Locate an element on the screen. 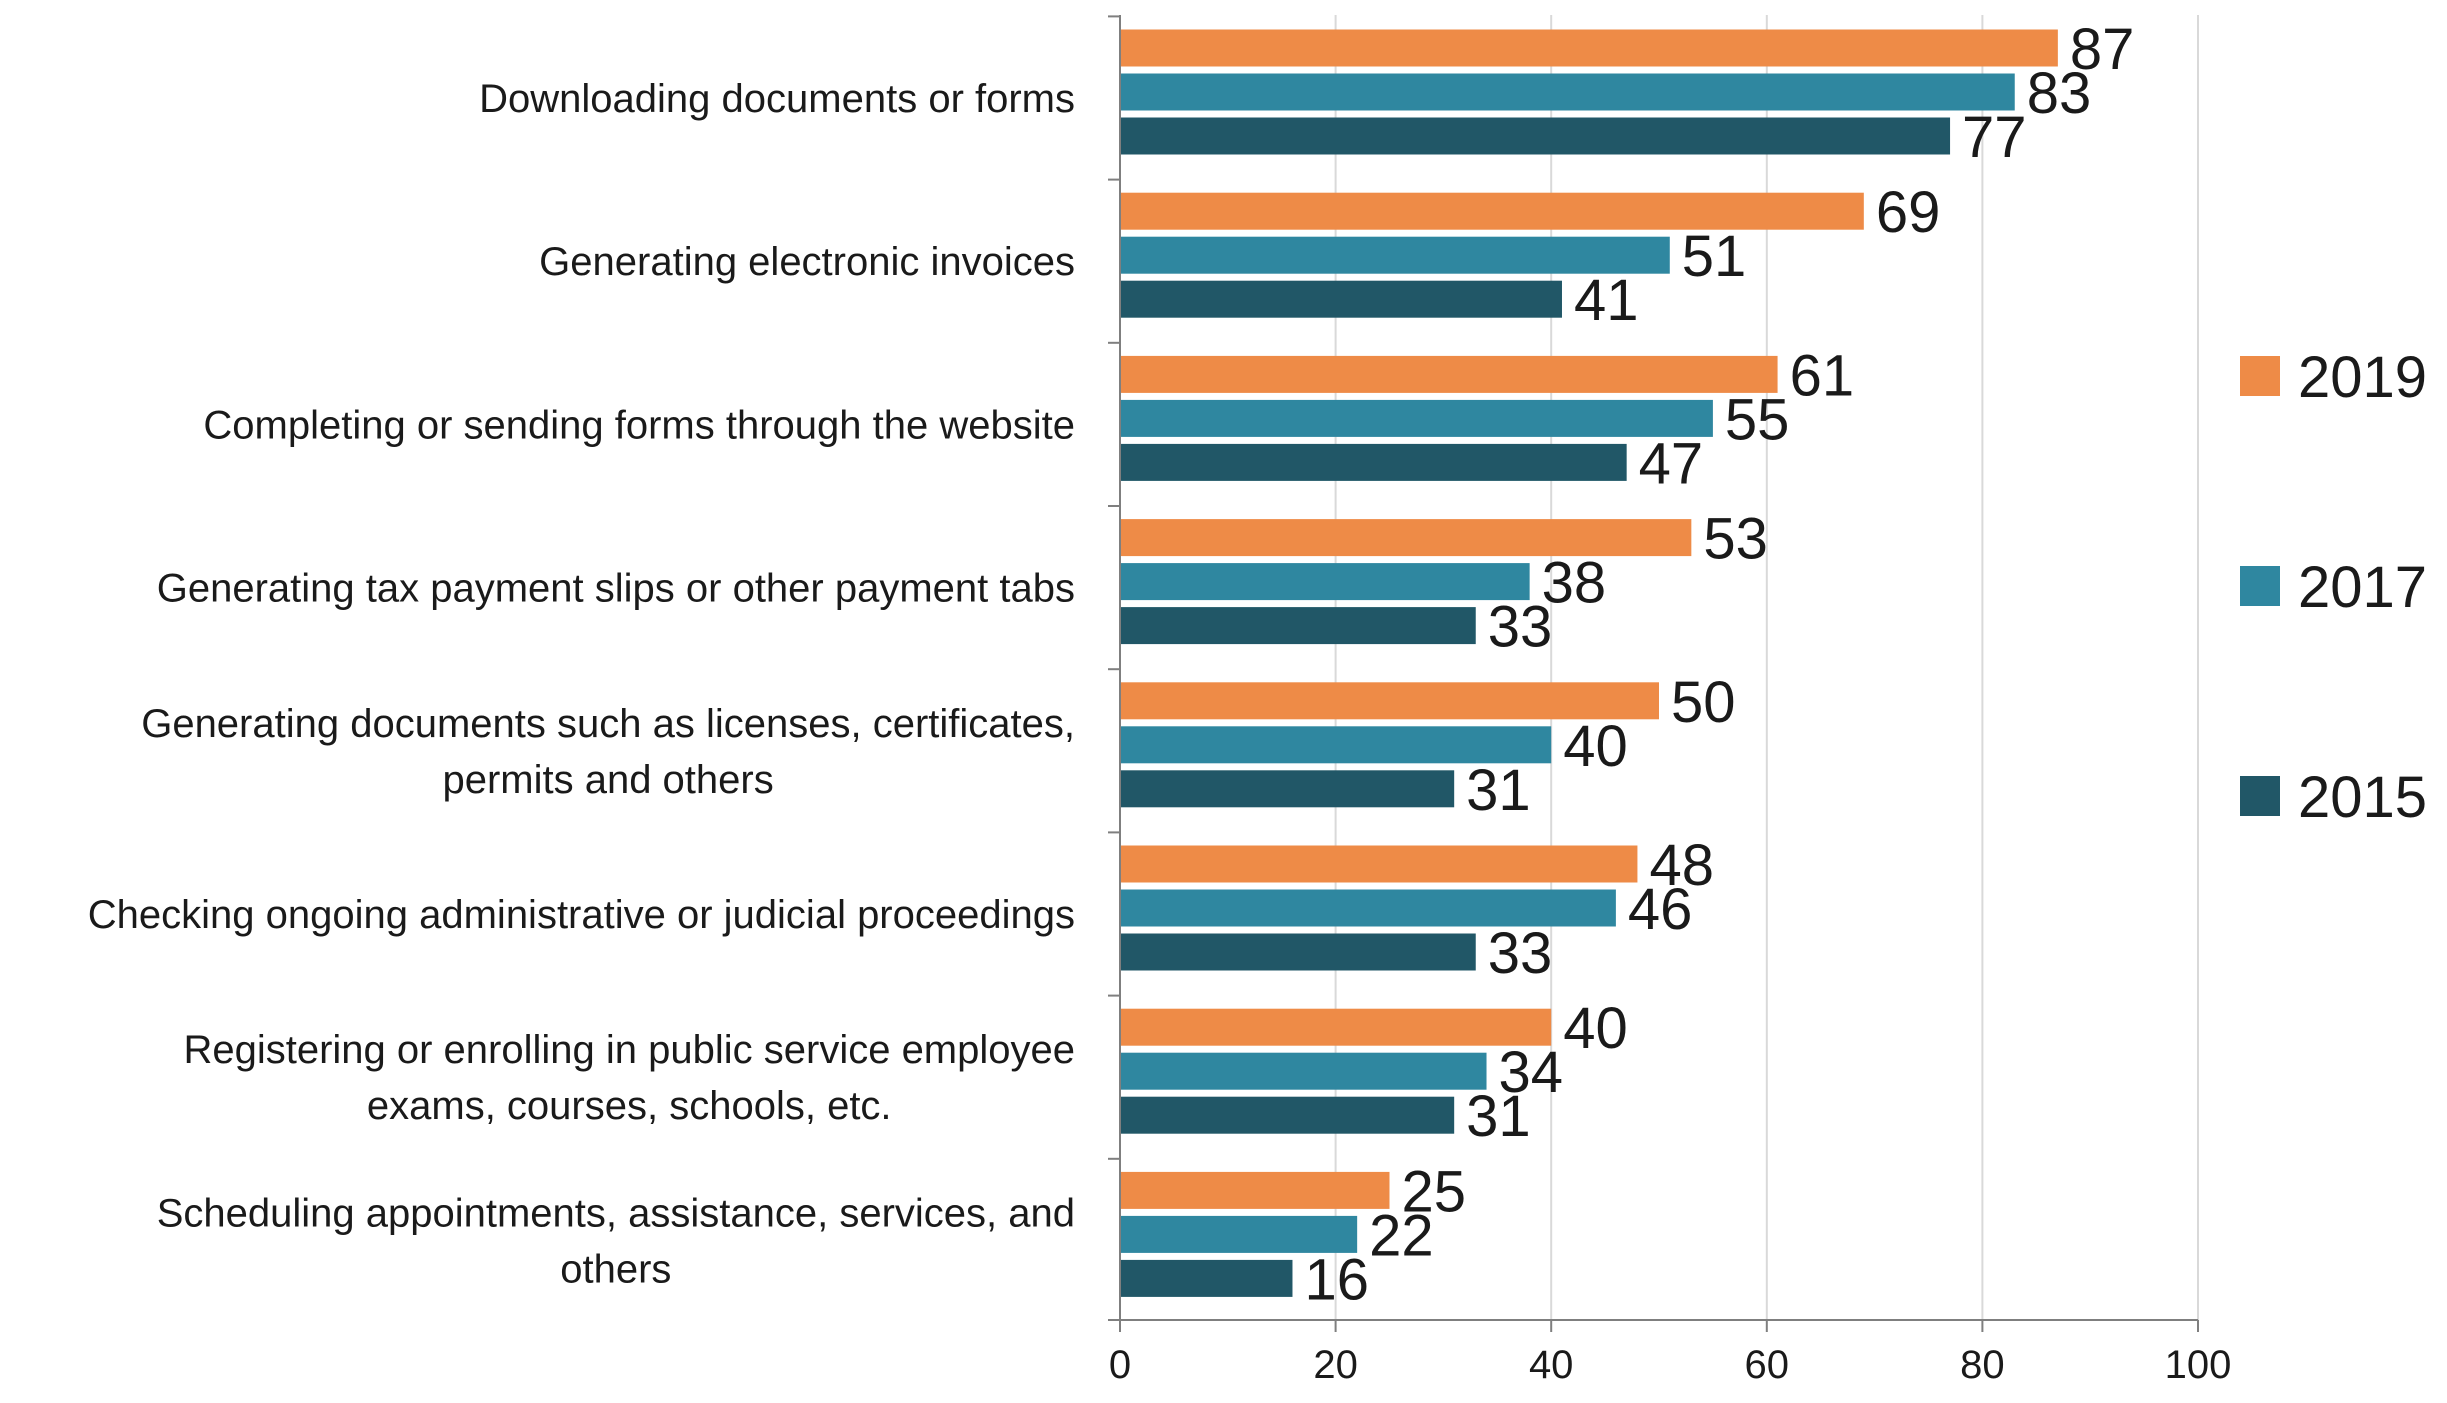  data-label-2017: 55 is located at coordinates (1757, 419).